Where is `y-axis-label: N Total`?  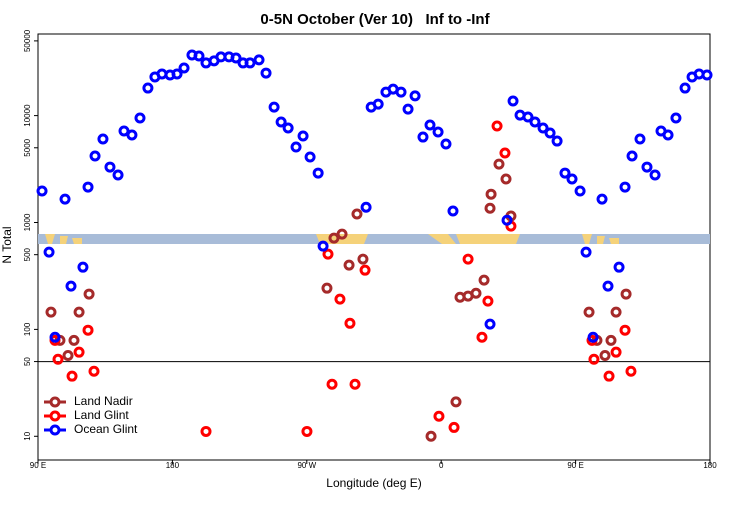
y-axis-label: N Total is located at coordinates (7, 244).